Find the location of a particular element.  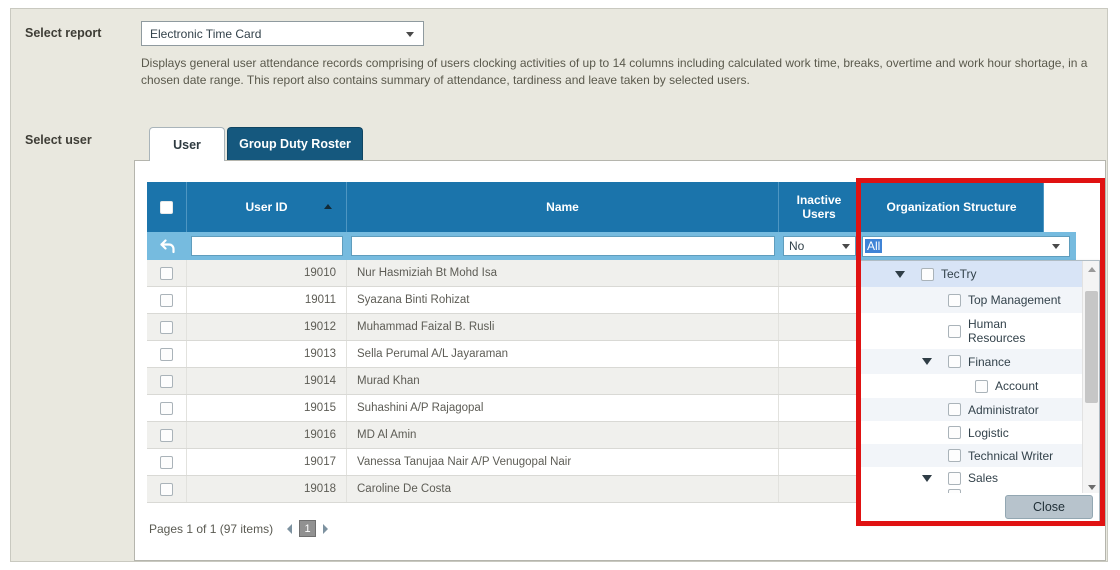

inactive-users-dropdown: No is located at coordinates (819, 246).